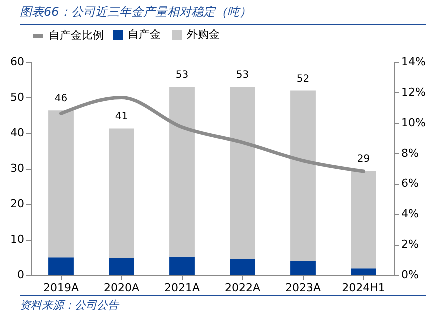 This screenshot has height=327, width=434. What do you see at coordinates (410, 275) in the screenshot?
I see `y2-tick-label: 0%` at bounding box center [410, 275].